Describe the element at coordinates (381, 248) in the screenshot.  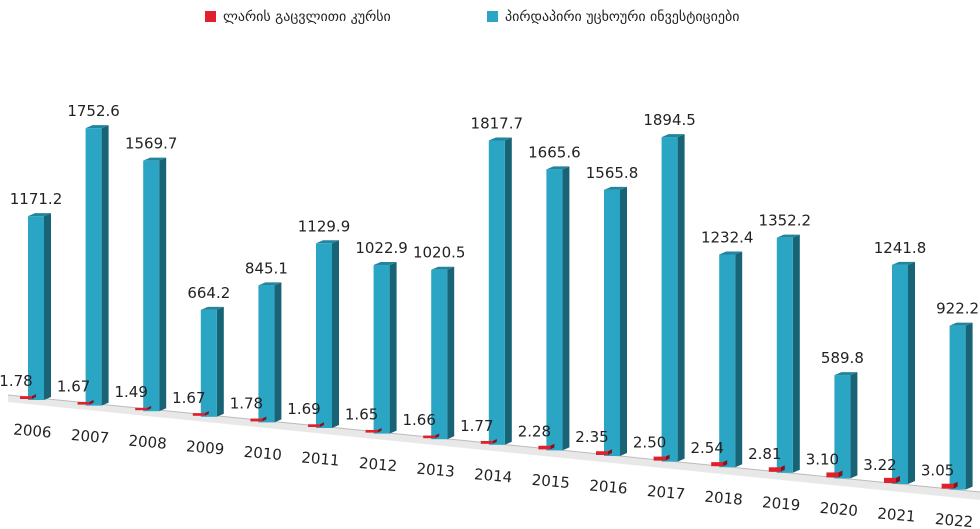
I see `value-label: 1022.9` at that location.